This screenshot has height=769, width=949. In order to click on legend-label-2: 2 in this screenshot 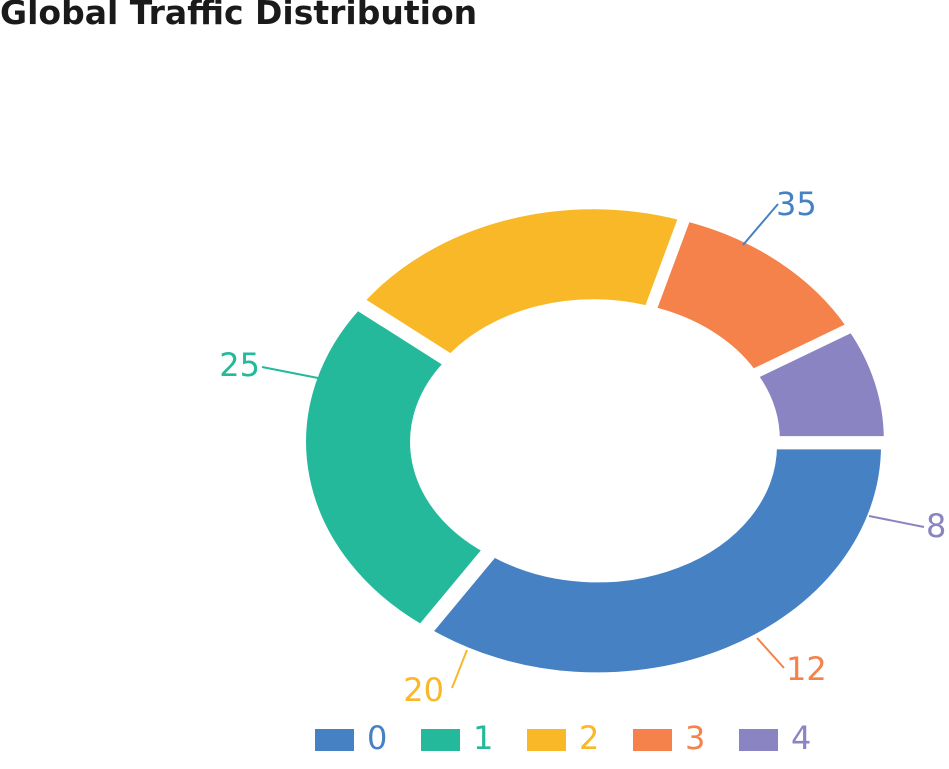, I will do `click(589, 738)`.